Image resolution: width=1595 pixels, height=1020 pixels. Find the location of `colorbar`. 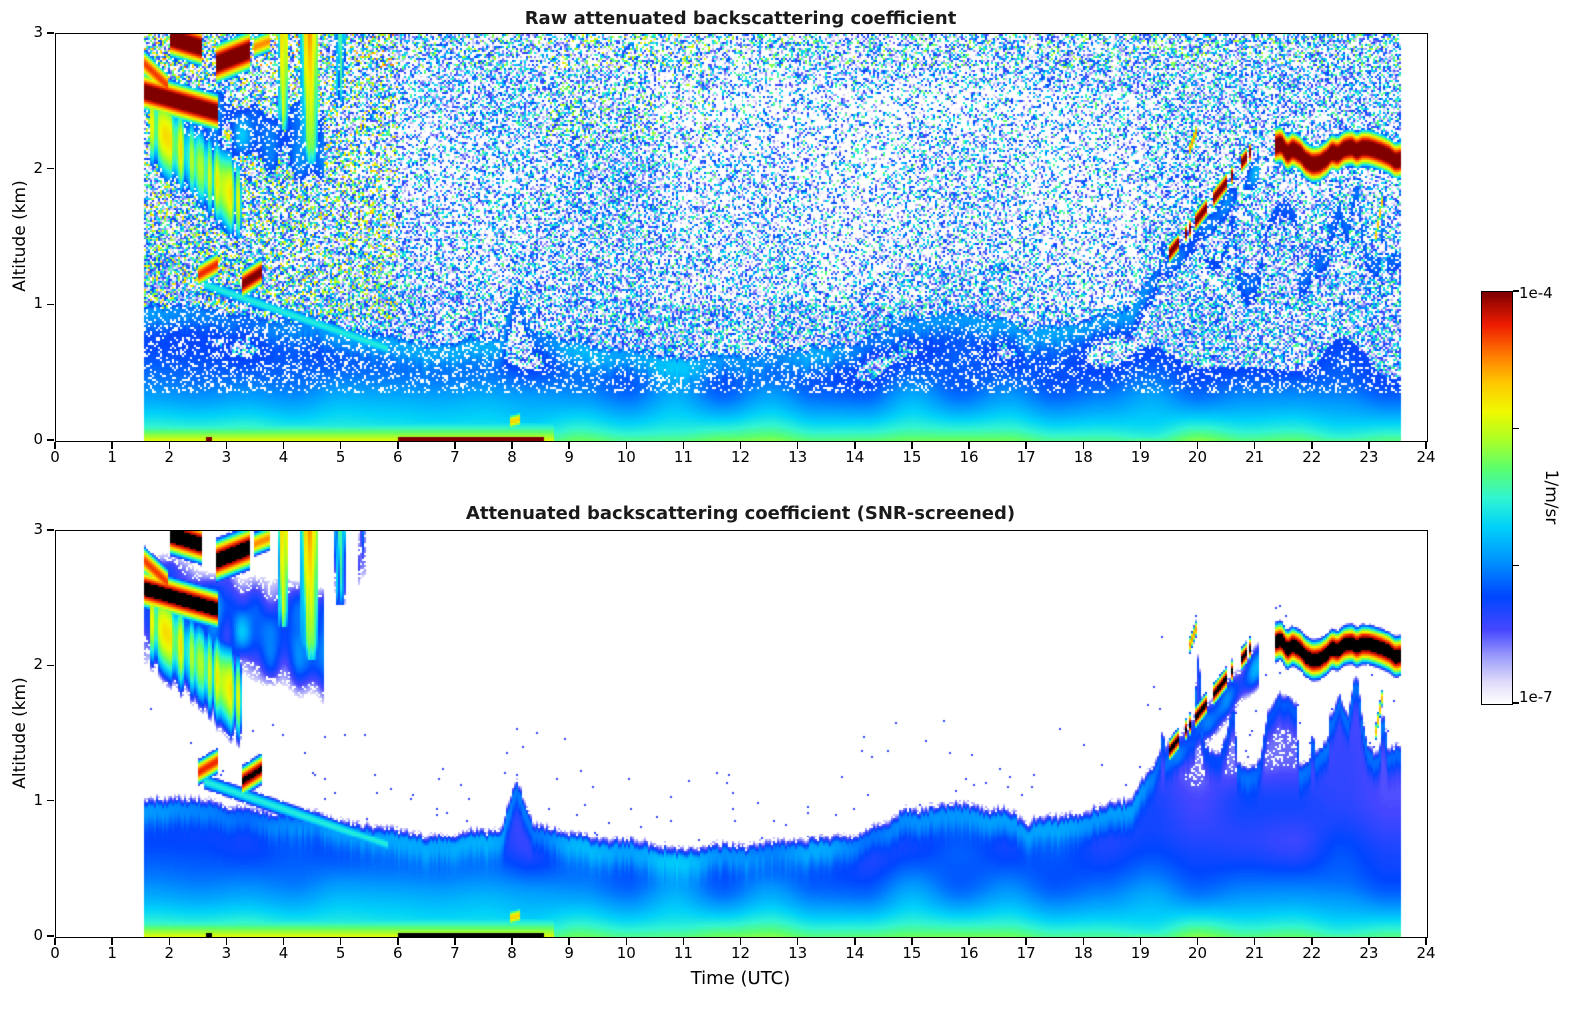

colorbar is located at coordinates (1497, 498).